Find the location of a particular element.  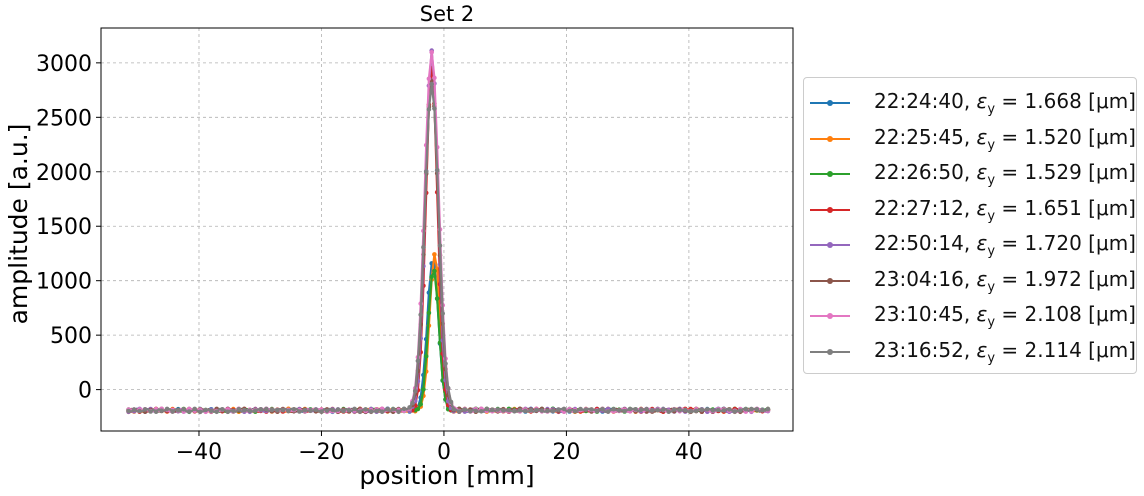

y-tick-label: 2500 is located at coordinates (64, 118).